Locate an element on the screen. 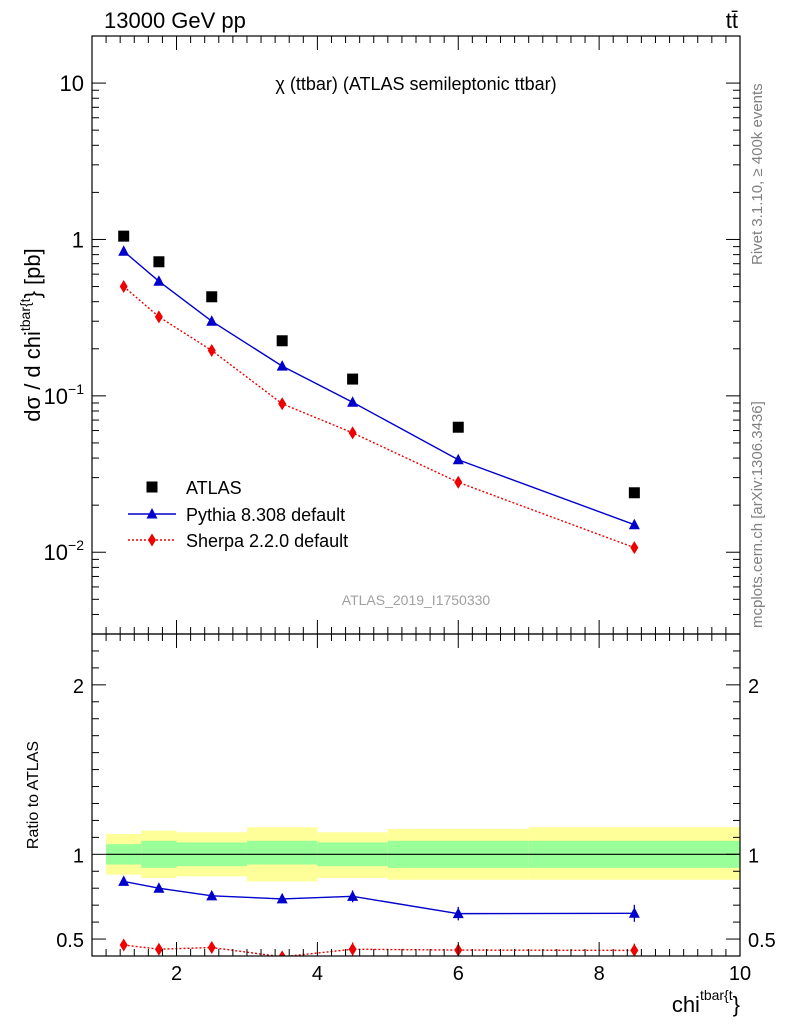  main-y-tick-label: 1 is located at coordinates (78, 239).